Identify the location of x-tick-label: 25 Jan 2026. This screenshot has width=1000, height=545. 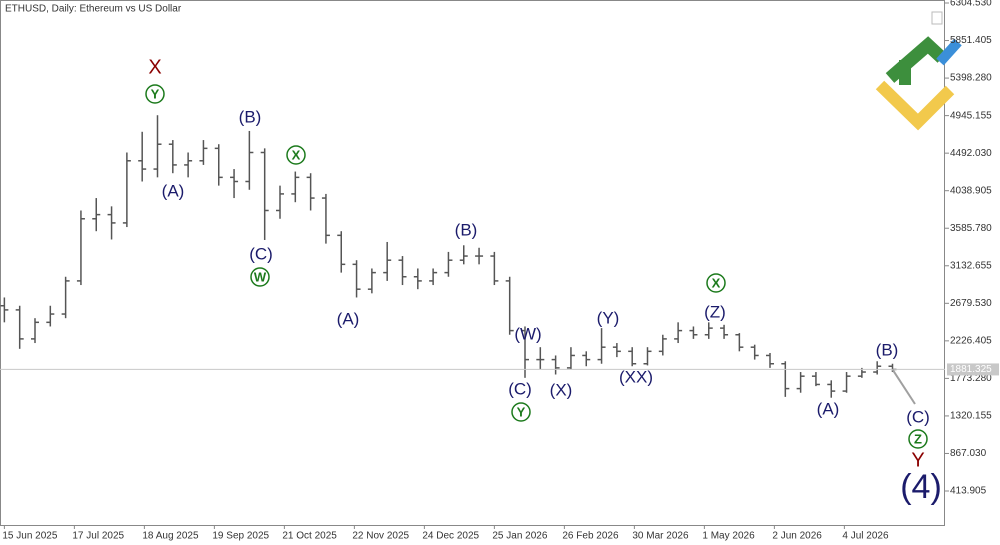
(519, 536).